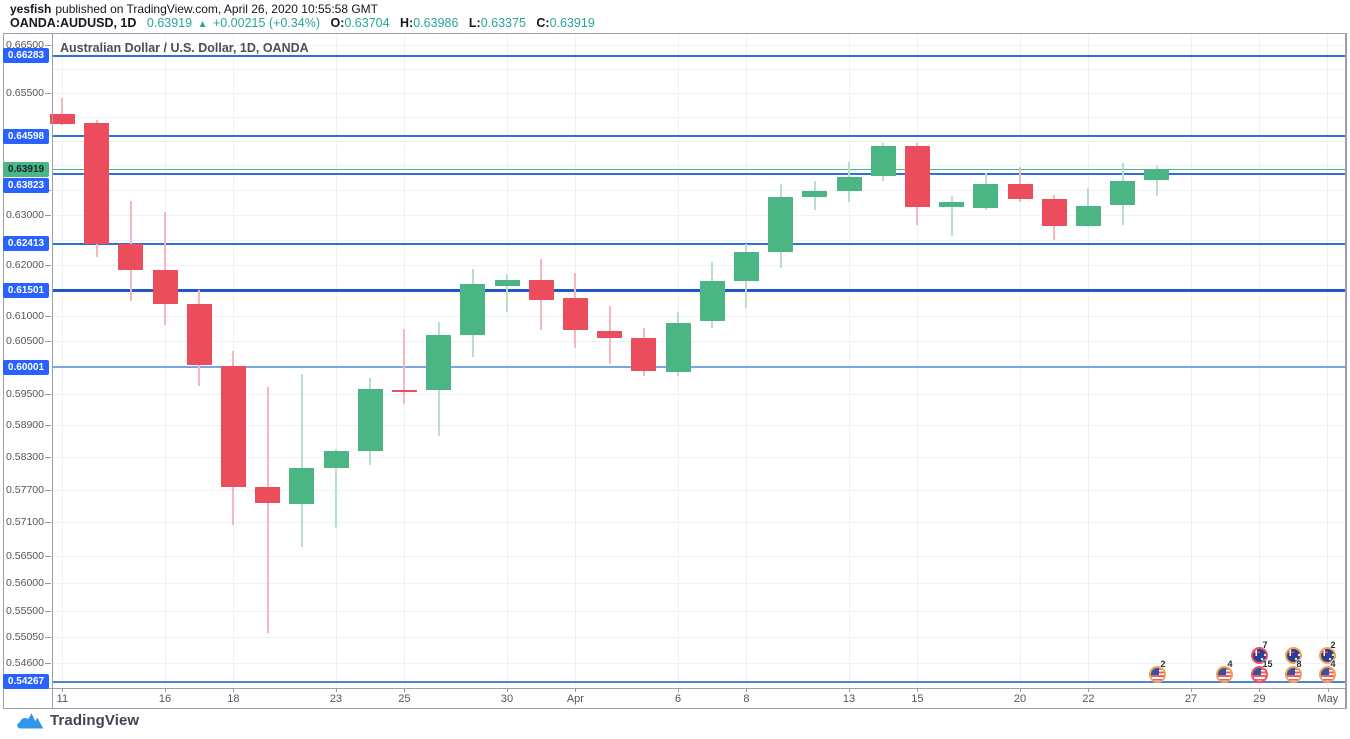 The height and width of the screenshot is (739, 1350). I want to click on time-tick-label: Apr, so click(575, 699).